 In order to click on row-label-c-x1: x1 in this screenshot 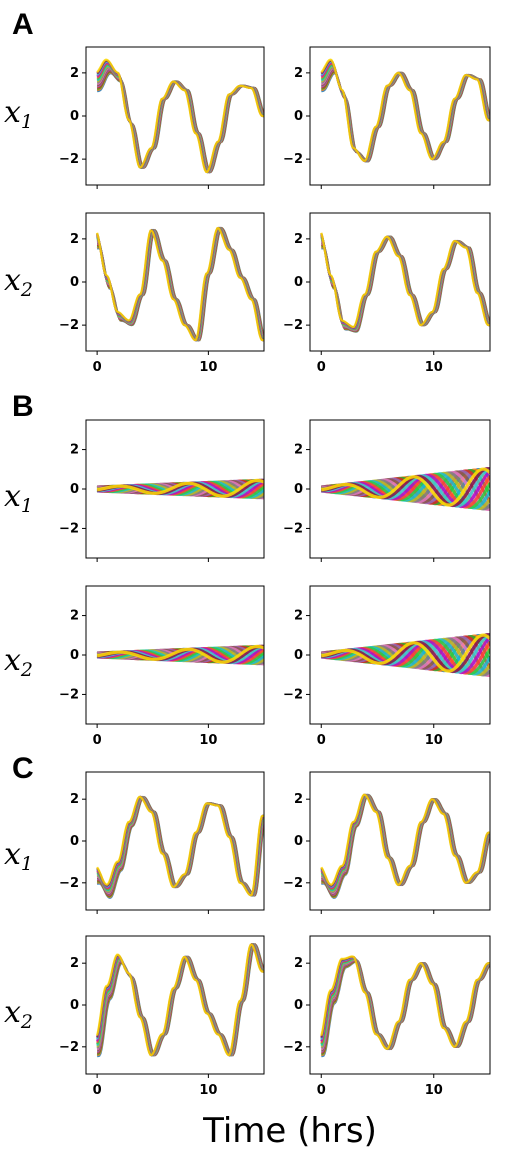, I will do `click(18, 856)`.